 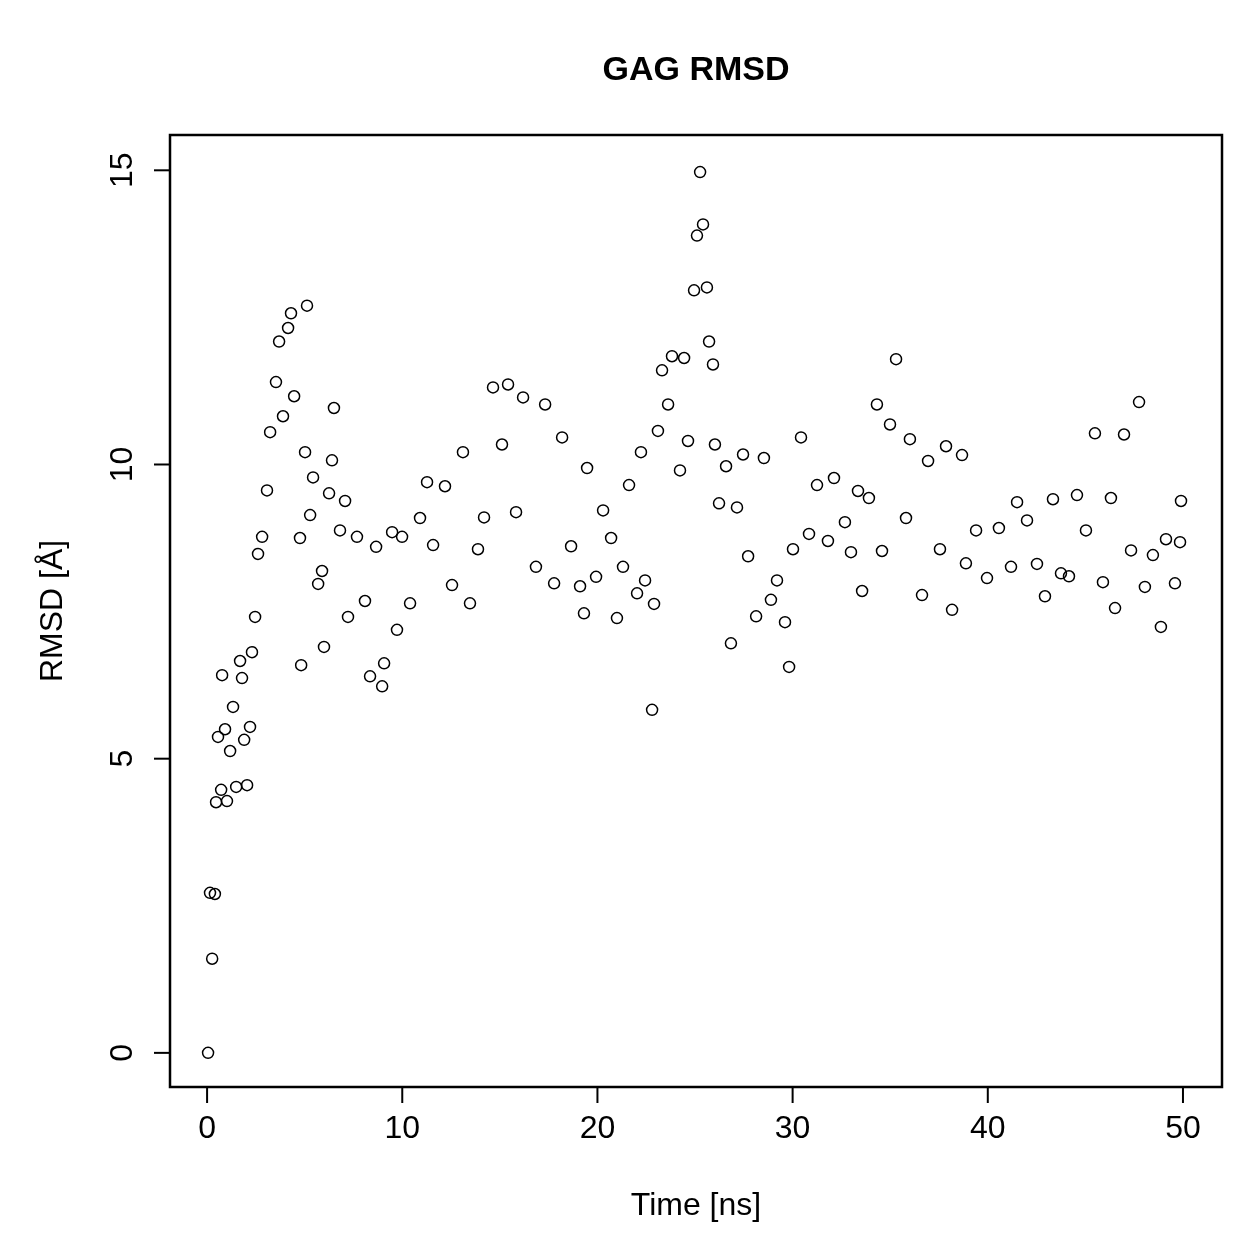 What do you see at coordinates (207, 1127) in the screenshot?
I see `x-tick-label: 0` at bounding box center [207, 1127].